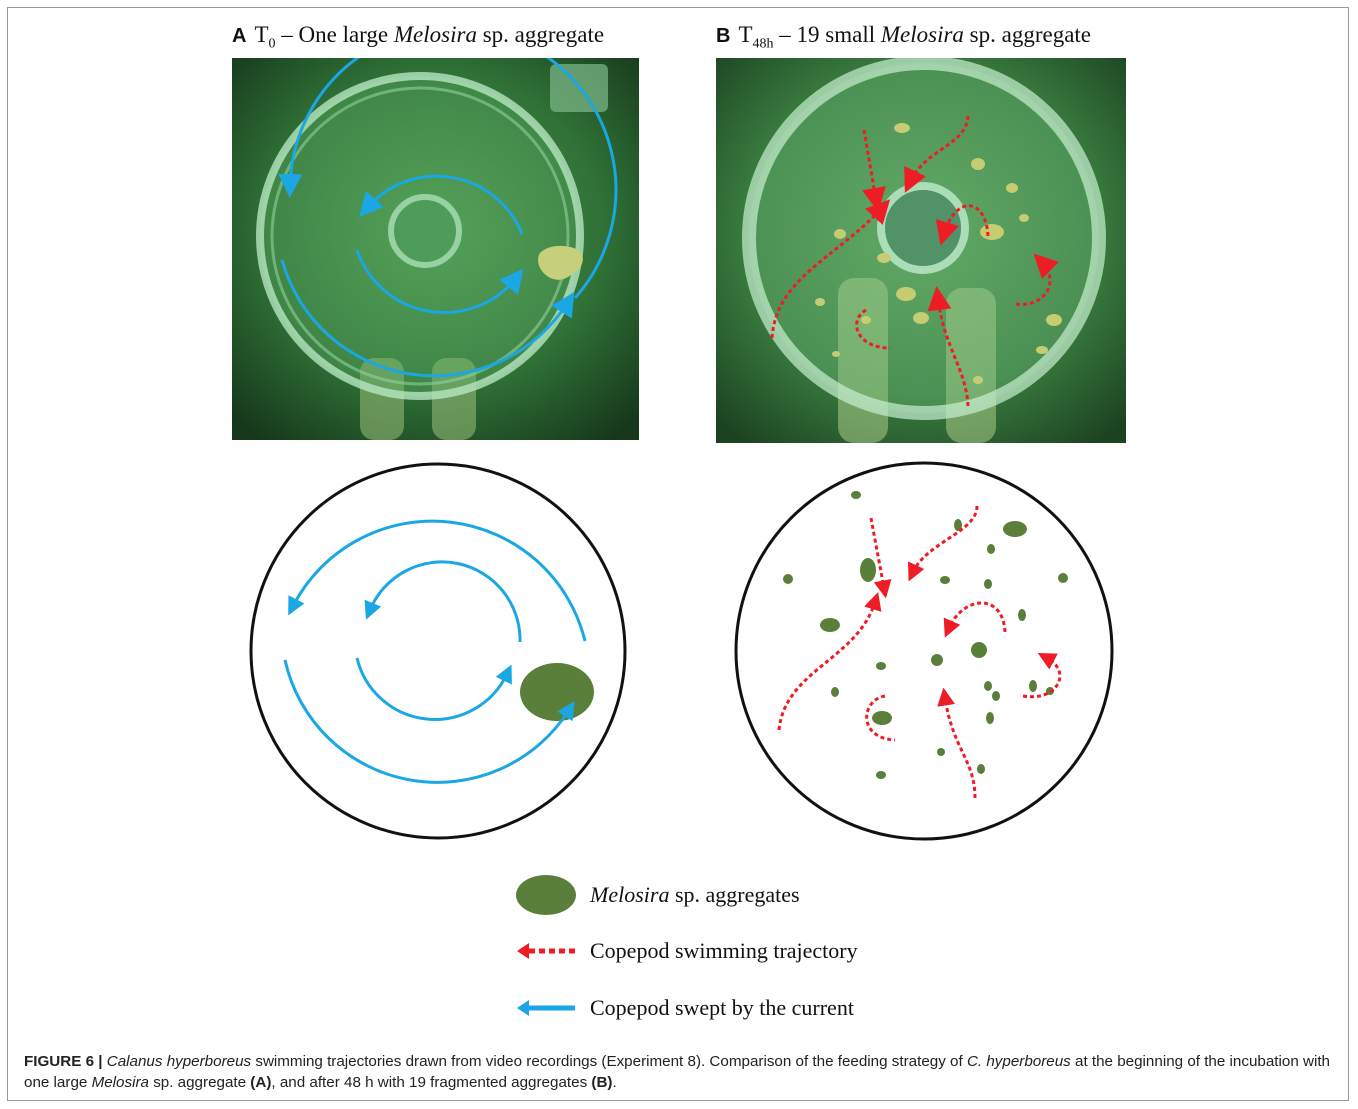 Image resolution: width=1358 pixels, height=1109 pixels. Describe the element at coordinates (334, 34) in the screenshot. I see `panel-a-title-pre: – One large` at that location.